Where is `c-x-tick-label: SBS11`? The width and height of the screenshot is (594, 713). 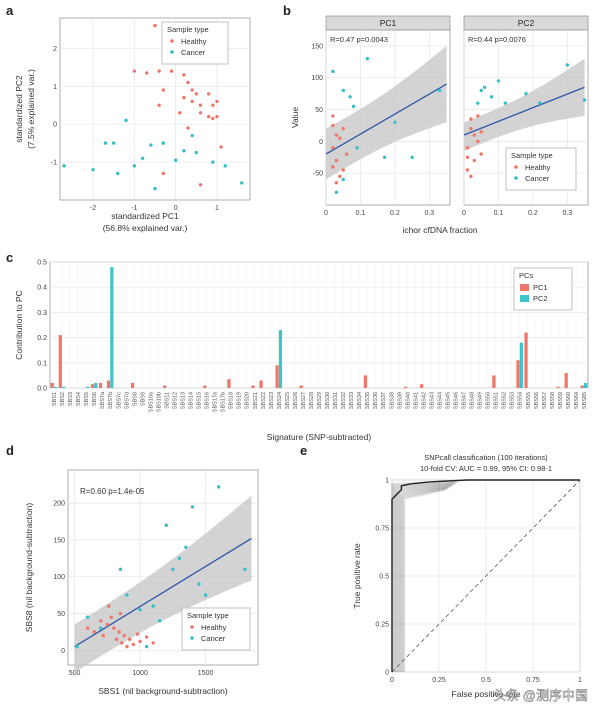 c-x-tick-label: SBS11 is located at coordinates (167, 400).